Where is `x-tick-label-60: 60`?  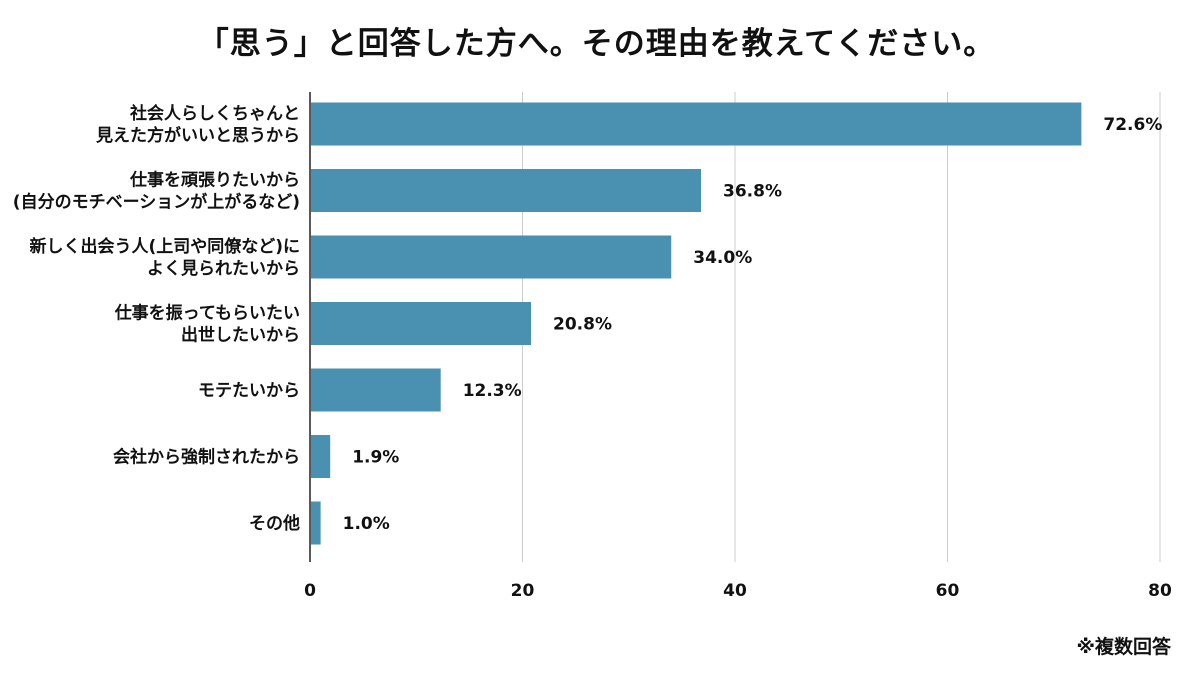
x-tick-label-60: 60 is located at coordinates (948, 591).